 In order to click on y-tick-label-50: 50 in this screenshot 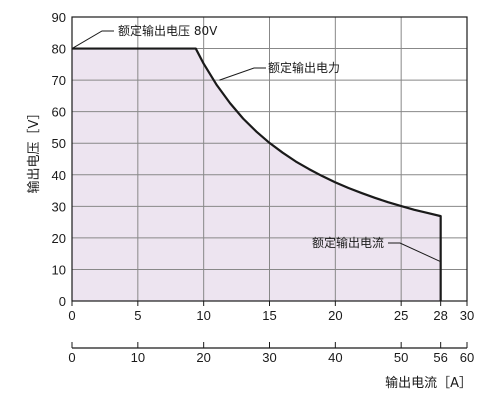, I will do `click(59, 143)`.